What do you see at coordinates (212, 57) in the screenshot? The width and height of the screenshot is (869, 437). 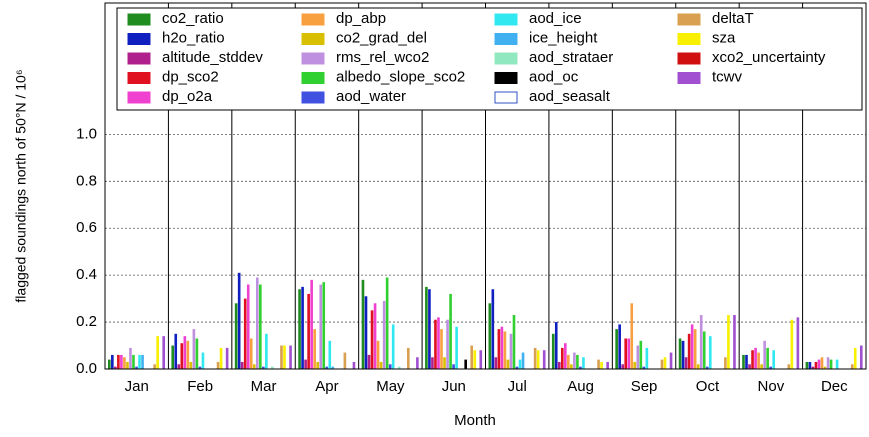 I see `legend-label: altitude_stddev` at bounding box center [212, 57].